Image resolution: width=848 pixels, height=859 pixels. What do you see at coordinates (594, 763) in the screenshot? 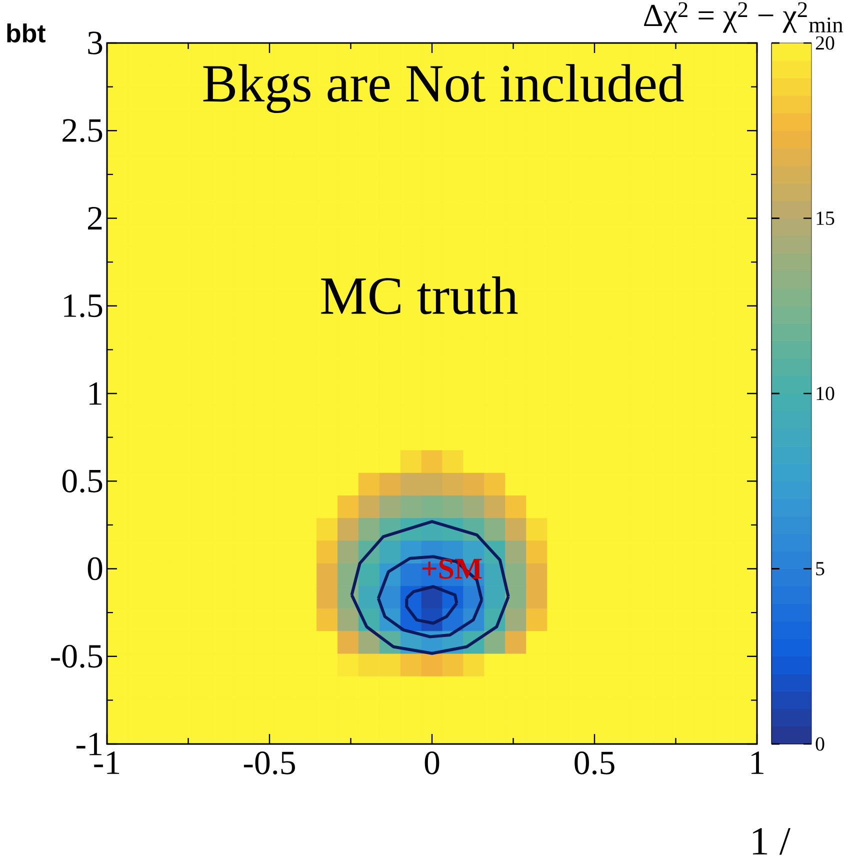
I see `x-tick-label: 0.5` at bounding box center [594, 763].